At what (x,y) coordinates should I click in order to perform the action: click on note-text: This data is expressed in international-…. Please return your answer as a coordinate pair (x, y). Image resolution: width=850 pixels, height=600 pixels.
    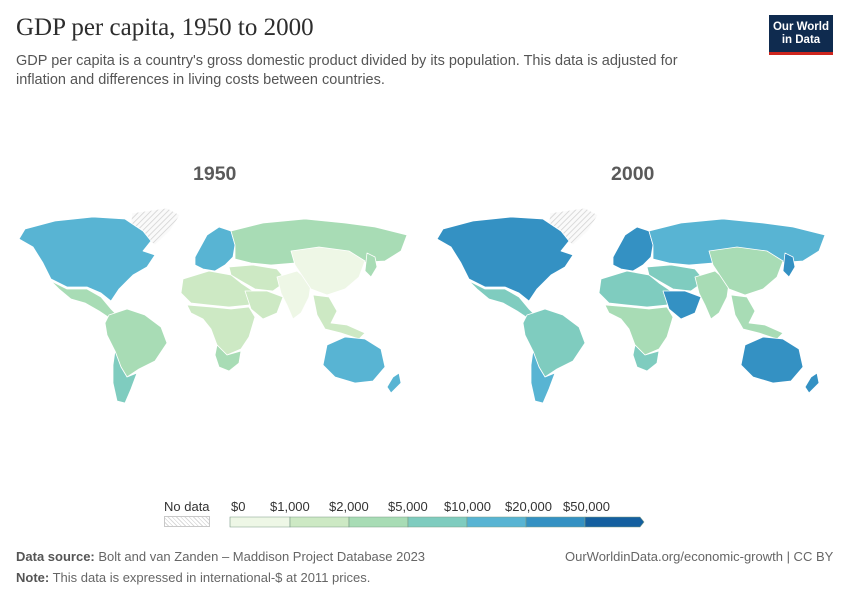
    Looking at the image, I should click on (211, 577).